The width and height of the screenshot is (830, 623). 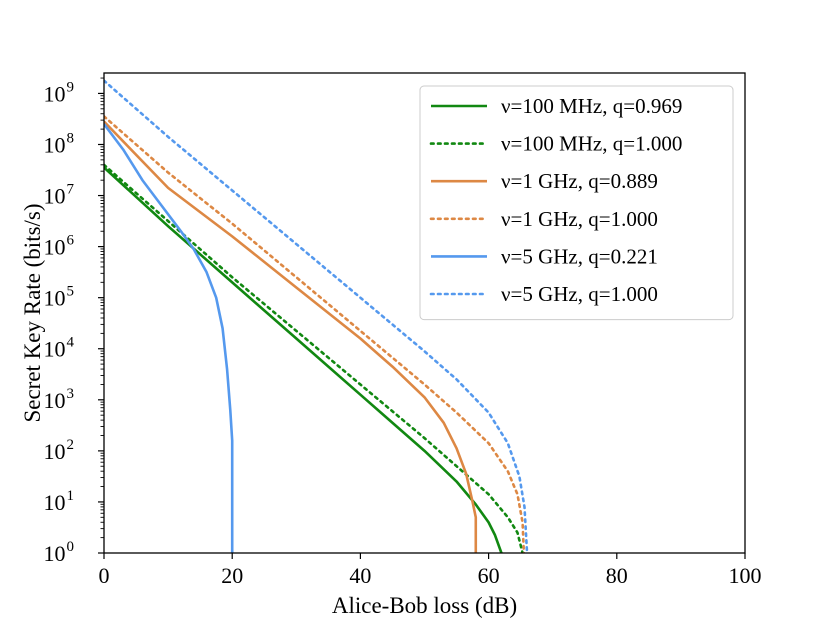 I want to click on y-tick-exponent: 2, so click(x=71, y=445).